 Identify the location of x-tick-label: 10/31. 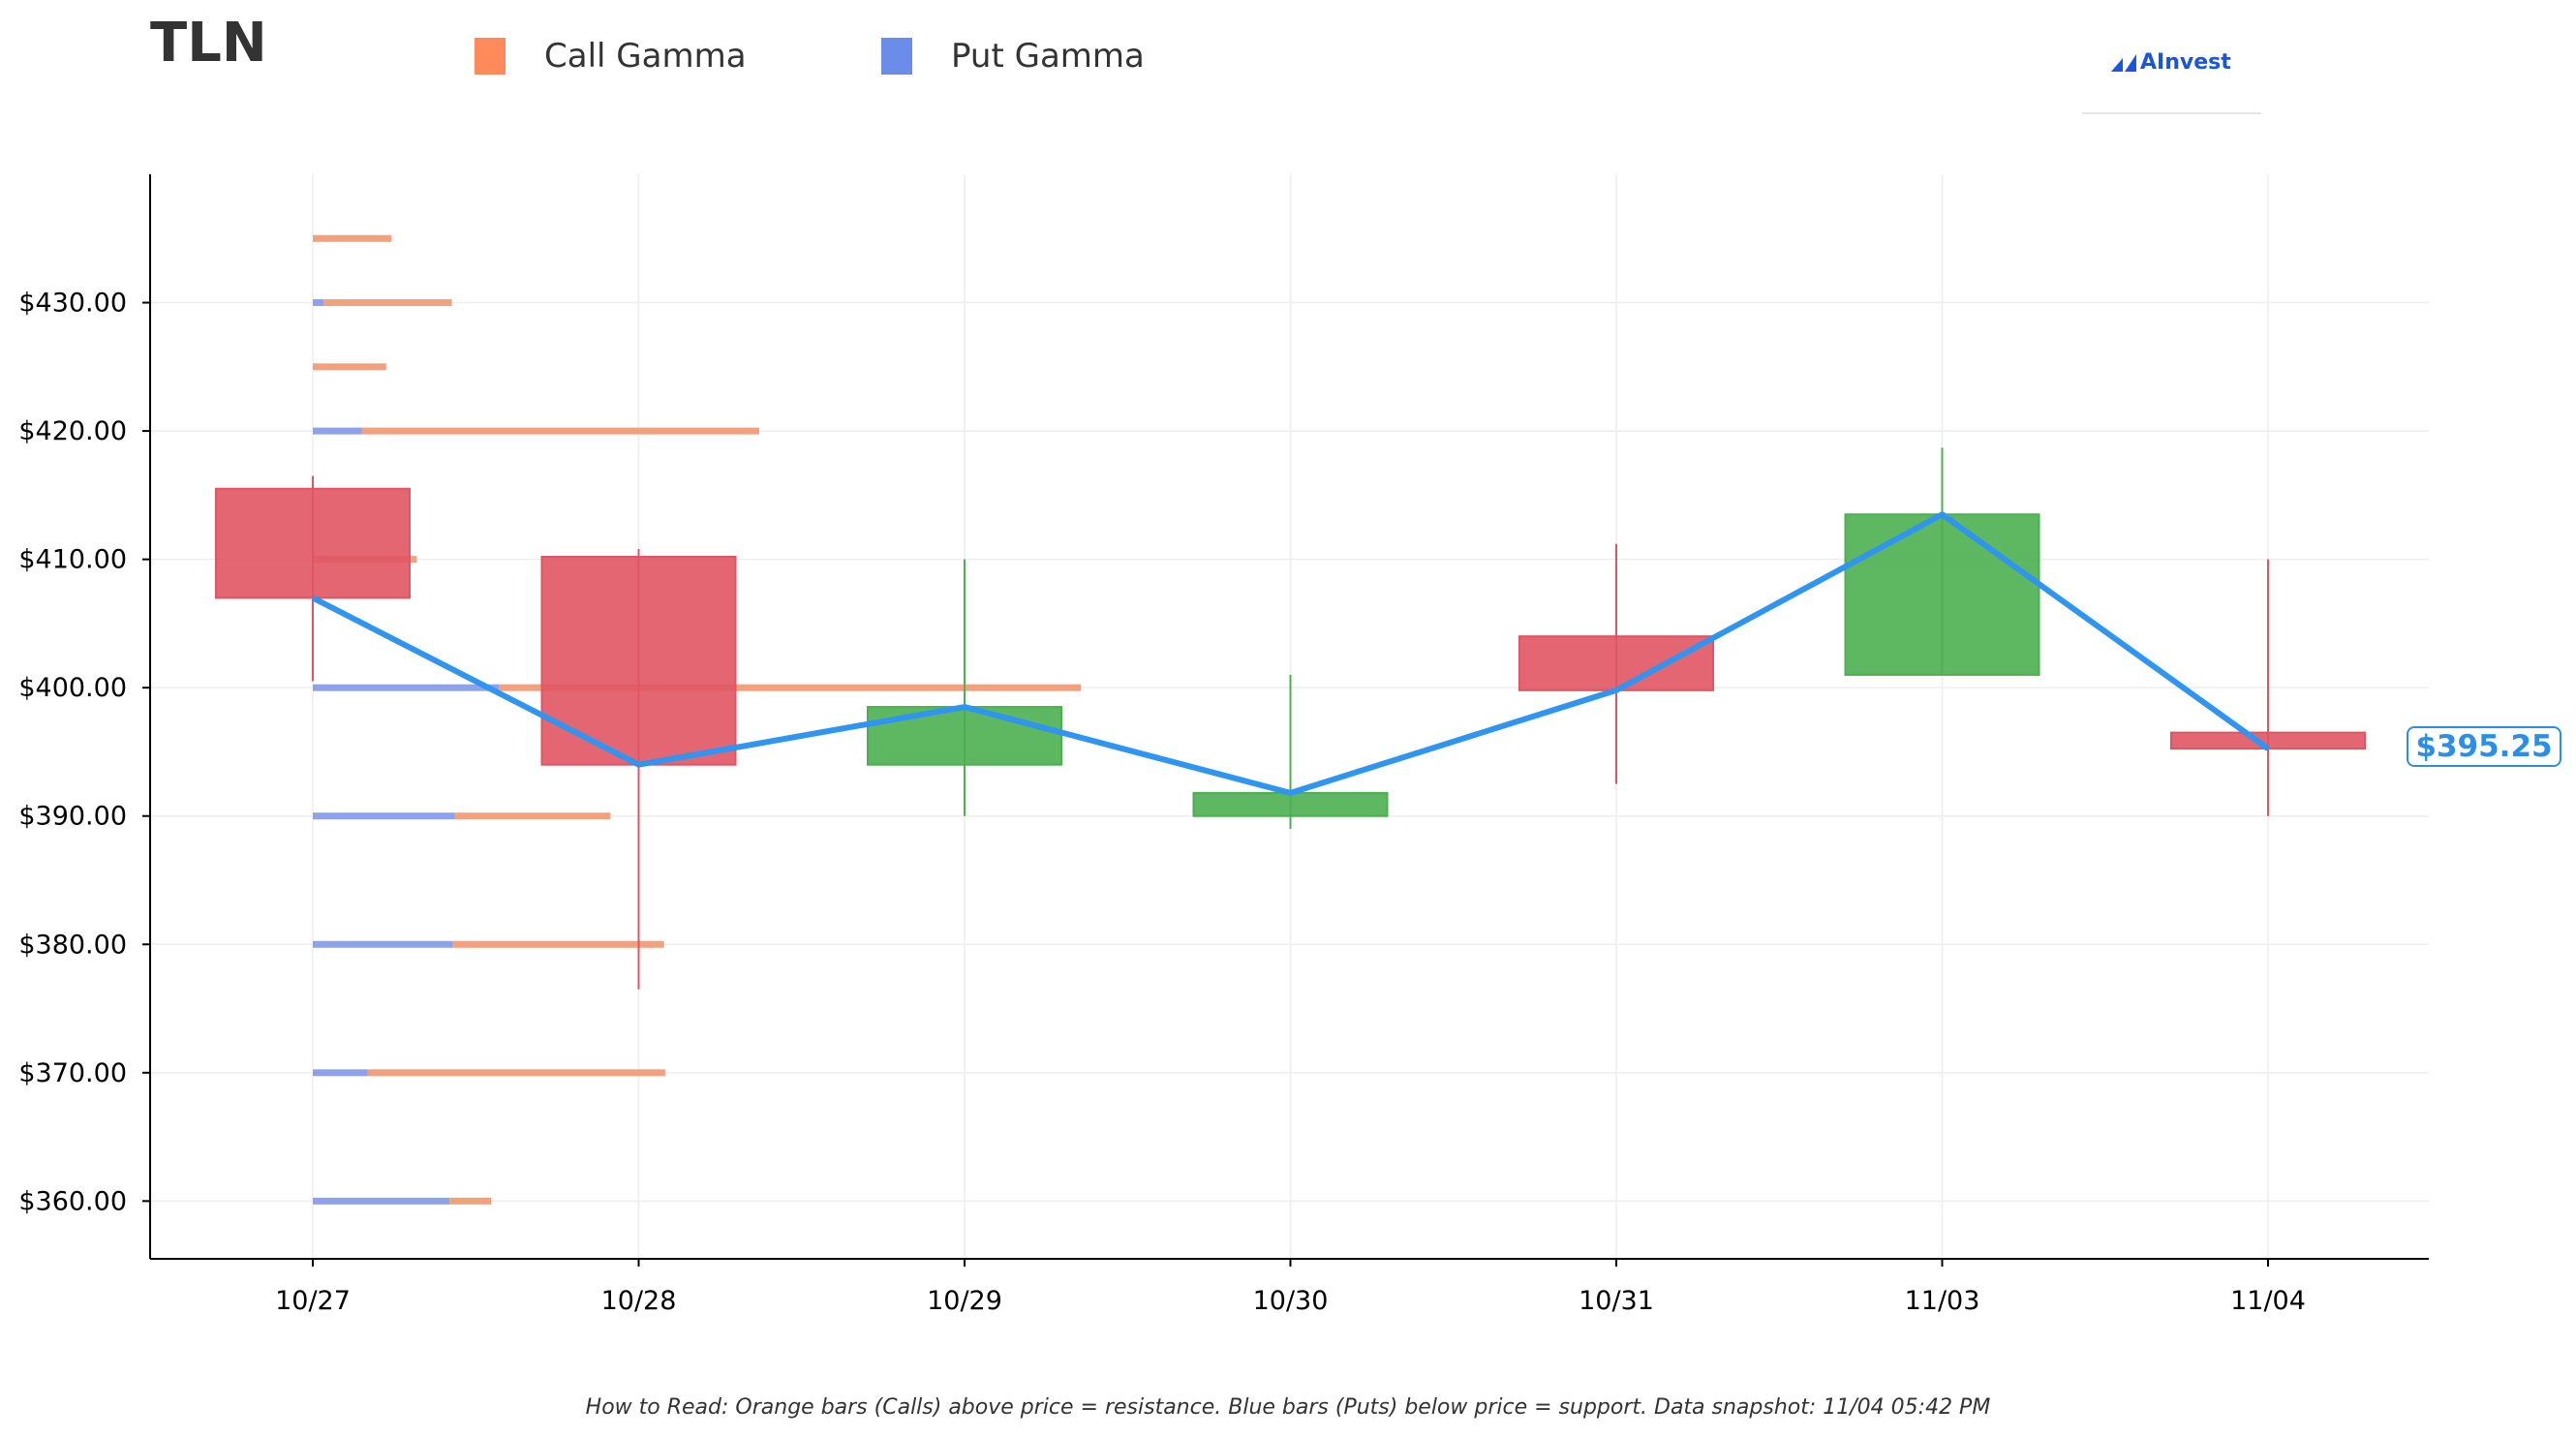
(1616, 1301).